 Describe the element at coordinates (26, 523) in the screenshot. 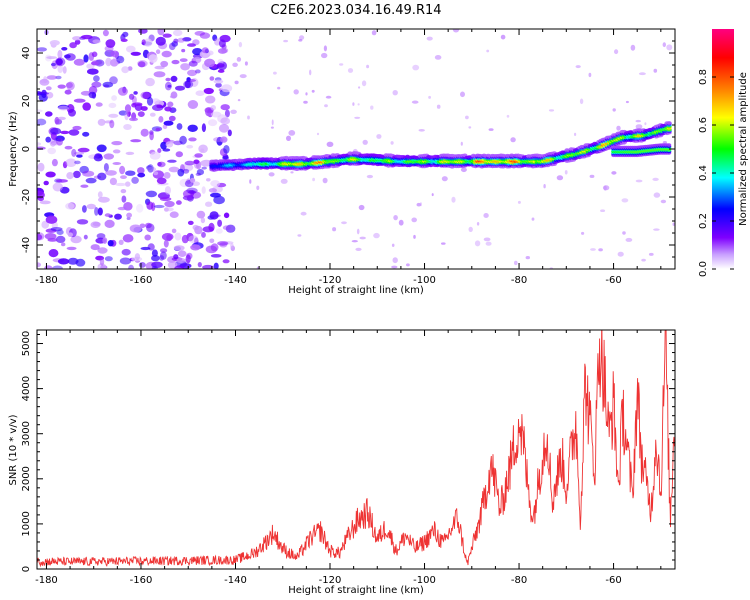

I see `y-tick-label: 1000` at that location.